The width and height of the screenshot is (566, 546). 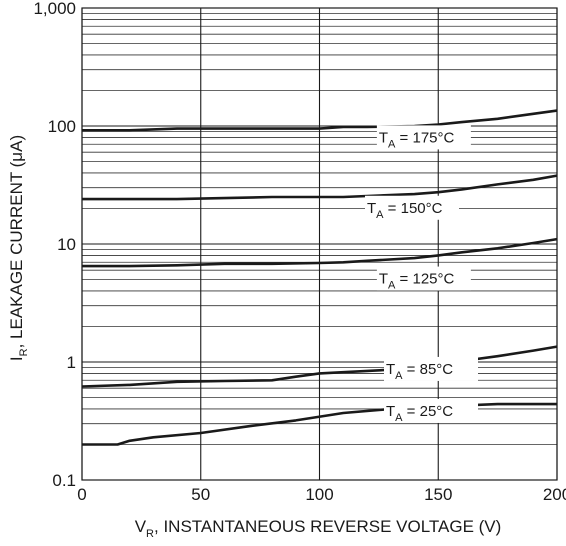 I want to click on series-label-4: TA = 85°C, so click(x=431, y=369).